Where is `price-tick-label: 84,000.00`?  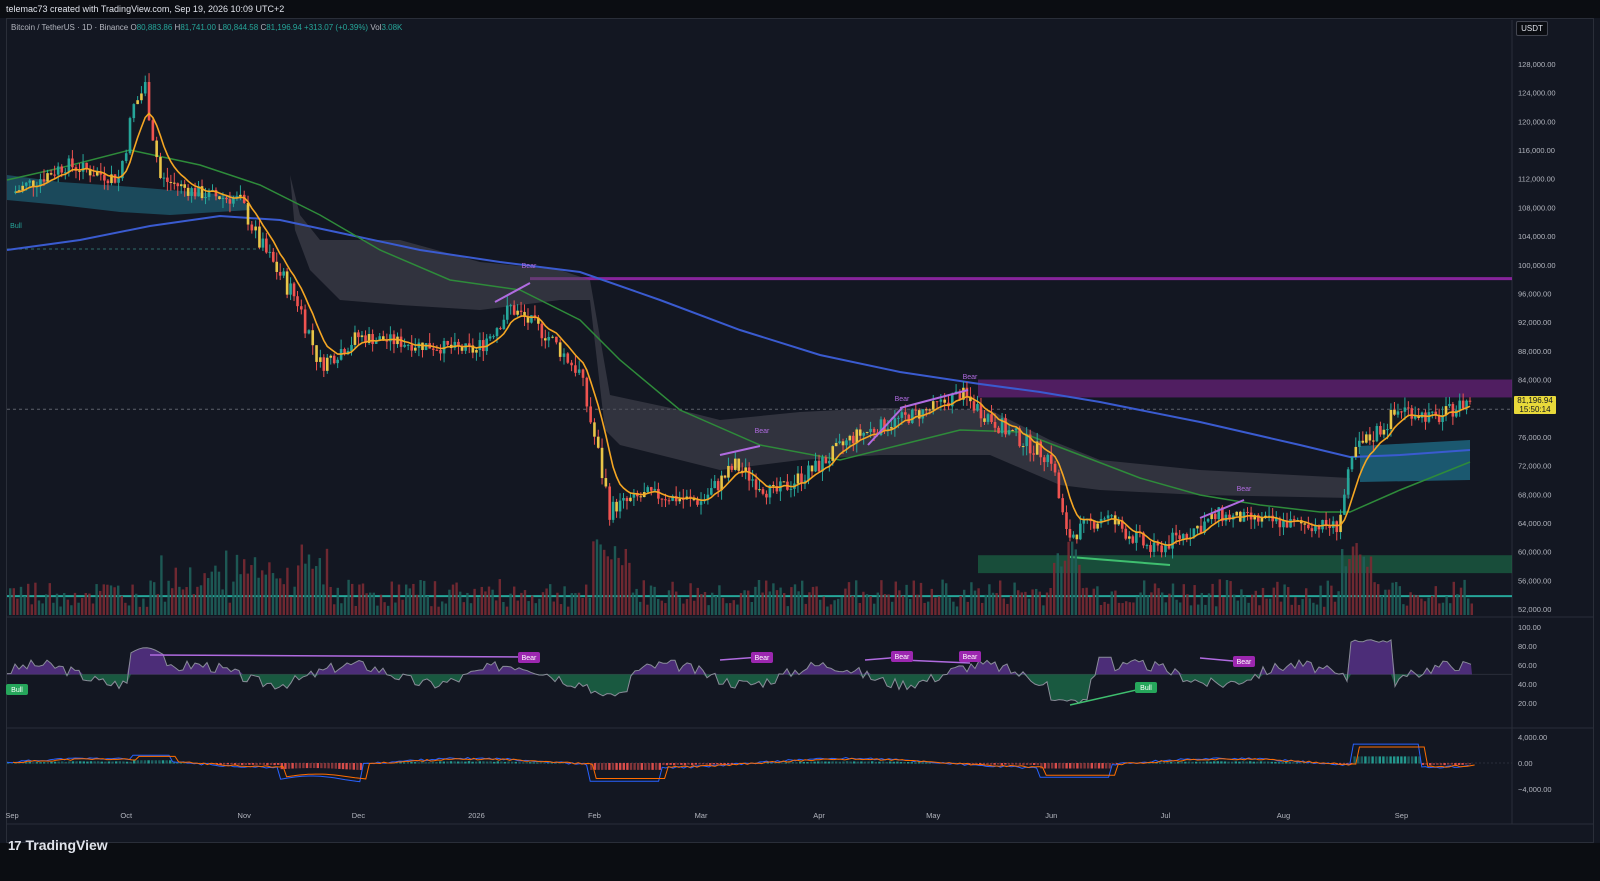
price-tick-label: 84,000.00 is located at coordinates (1534, 380).